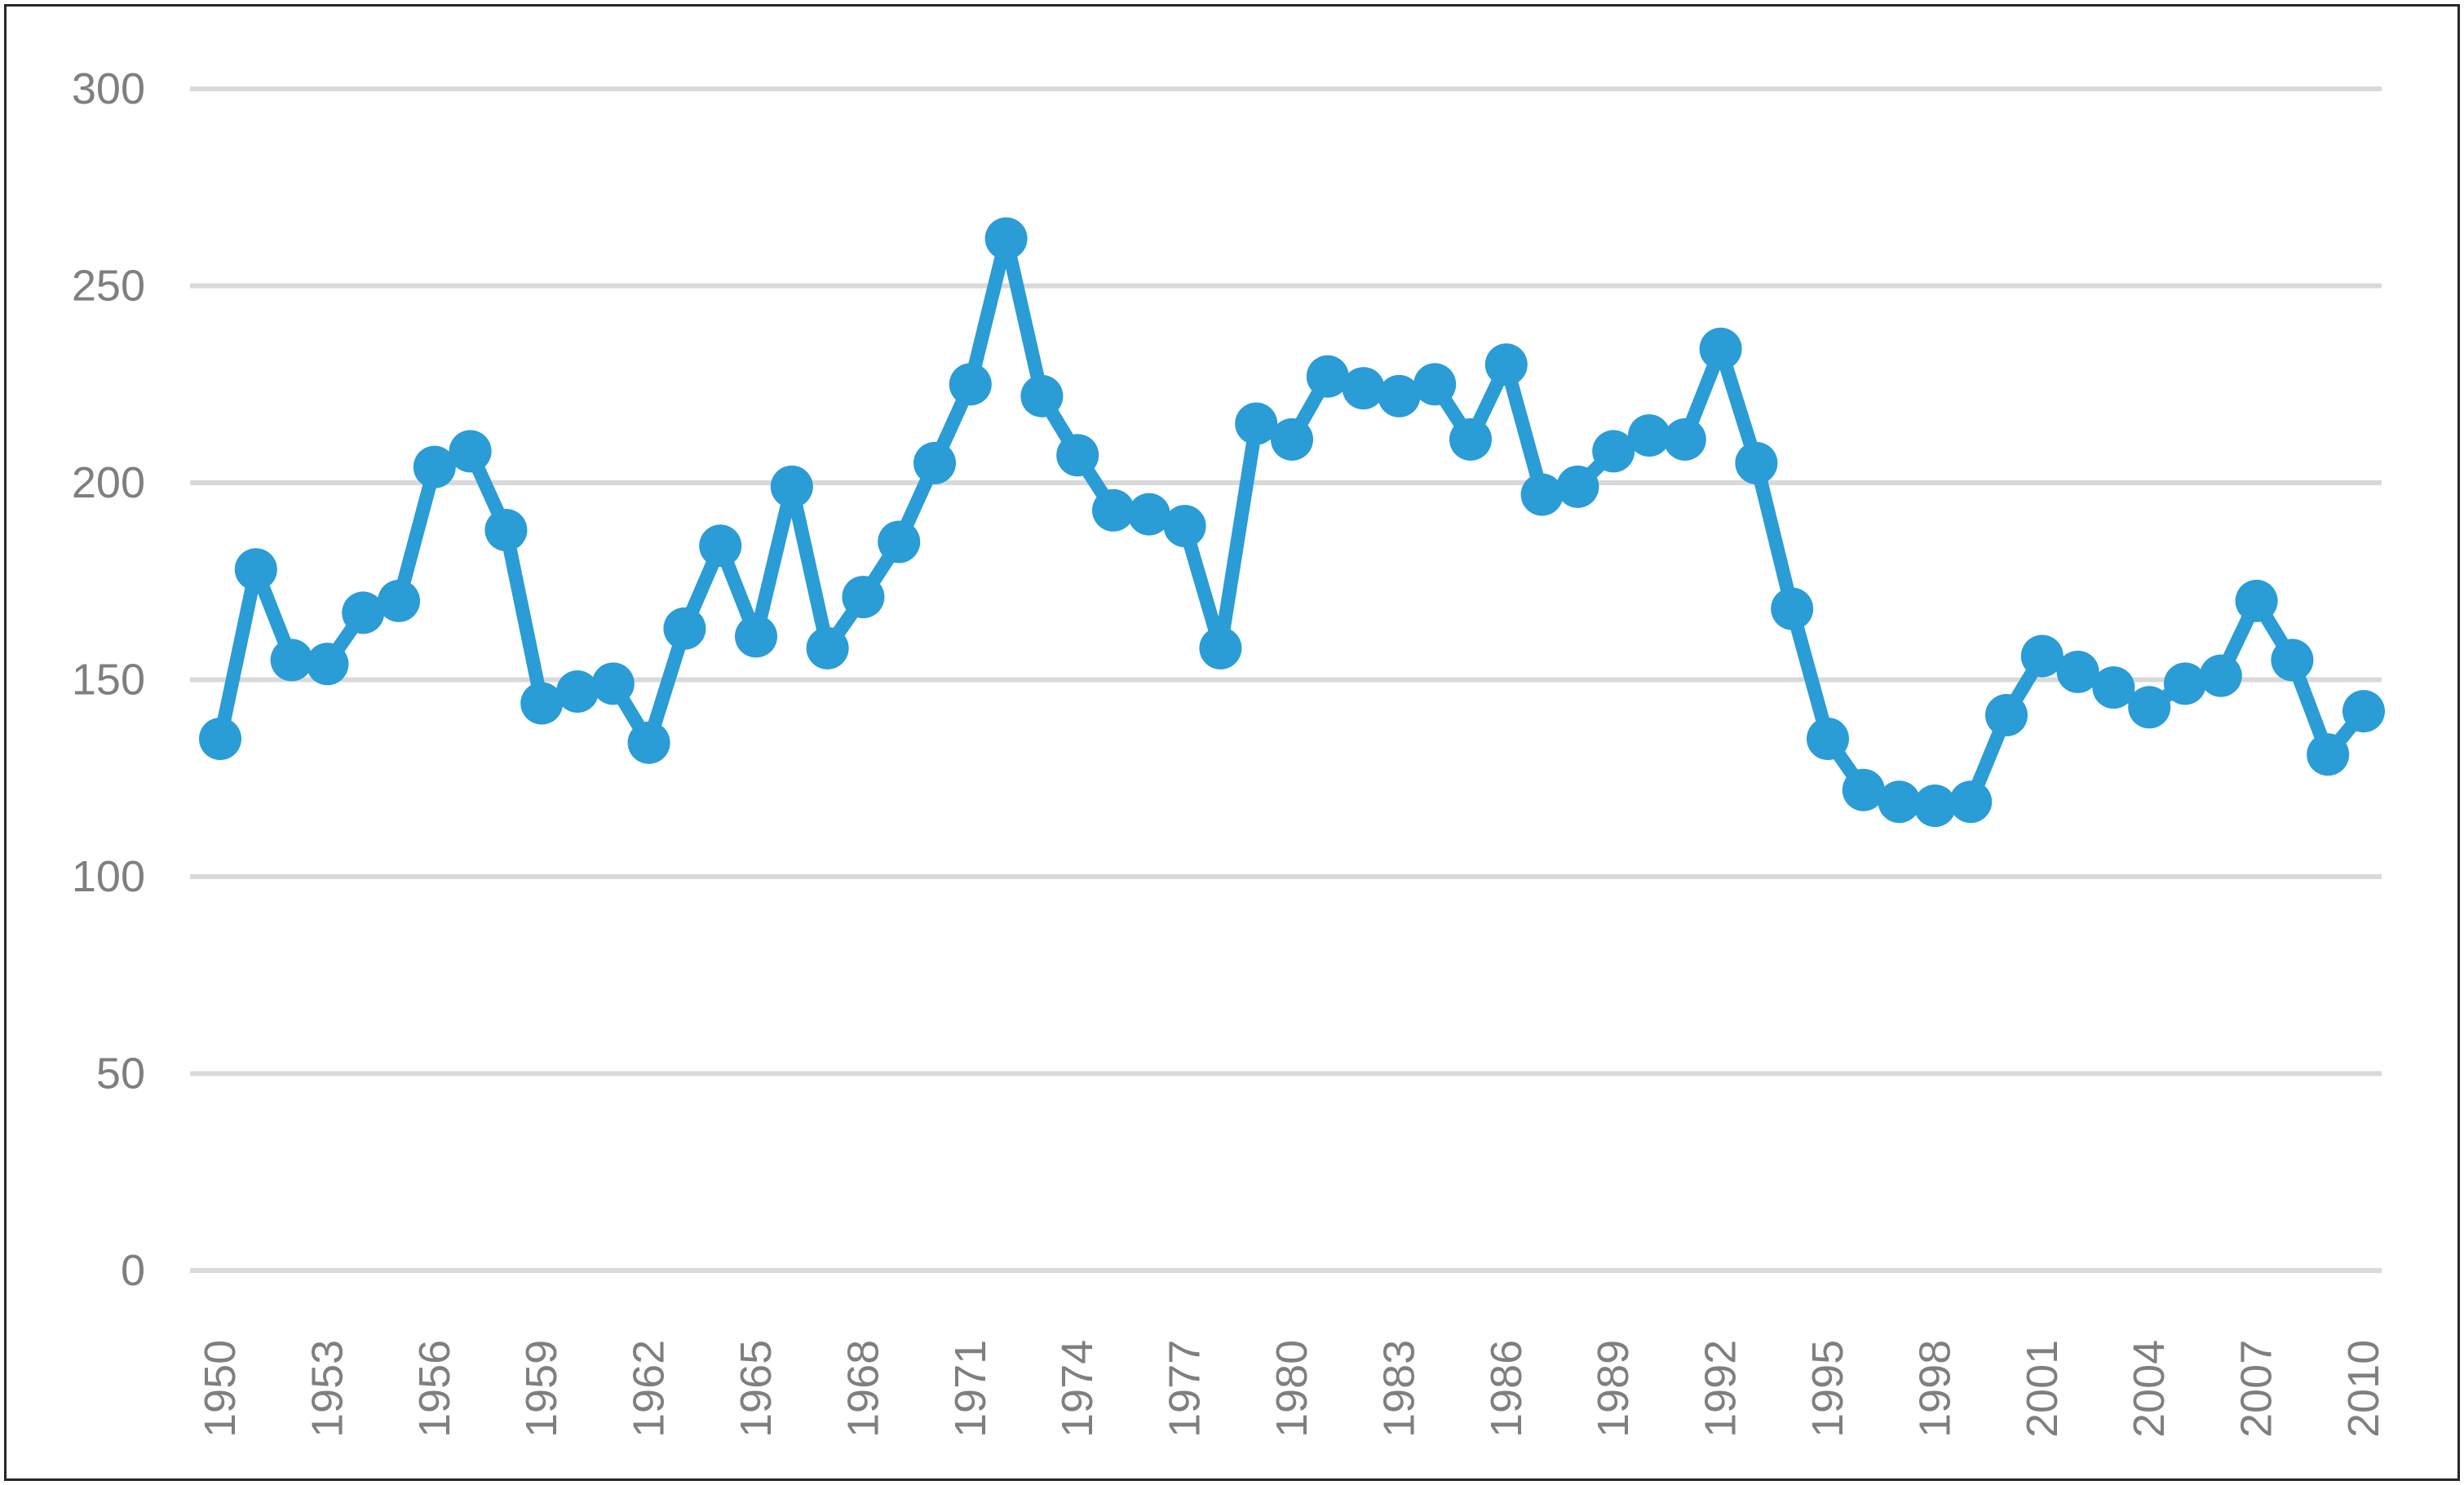  What do you see at coordinates (108, 680) in the screenshot?
I see `y-tick-label-150: 150` at bounding box center [108, 680].